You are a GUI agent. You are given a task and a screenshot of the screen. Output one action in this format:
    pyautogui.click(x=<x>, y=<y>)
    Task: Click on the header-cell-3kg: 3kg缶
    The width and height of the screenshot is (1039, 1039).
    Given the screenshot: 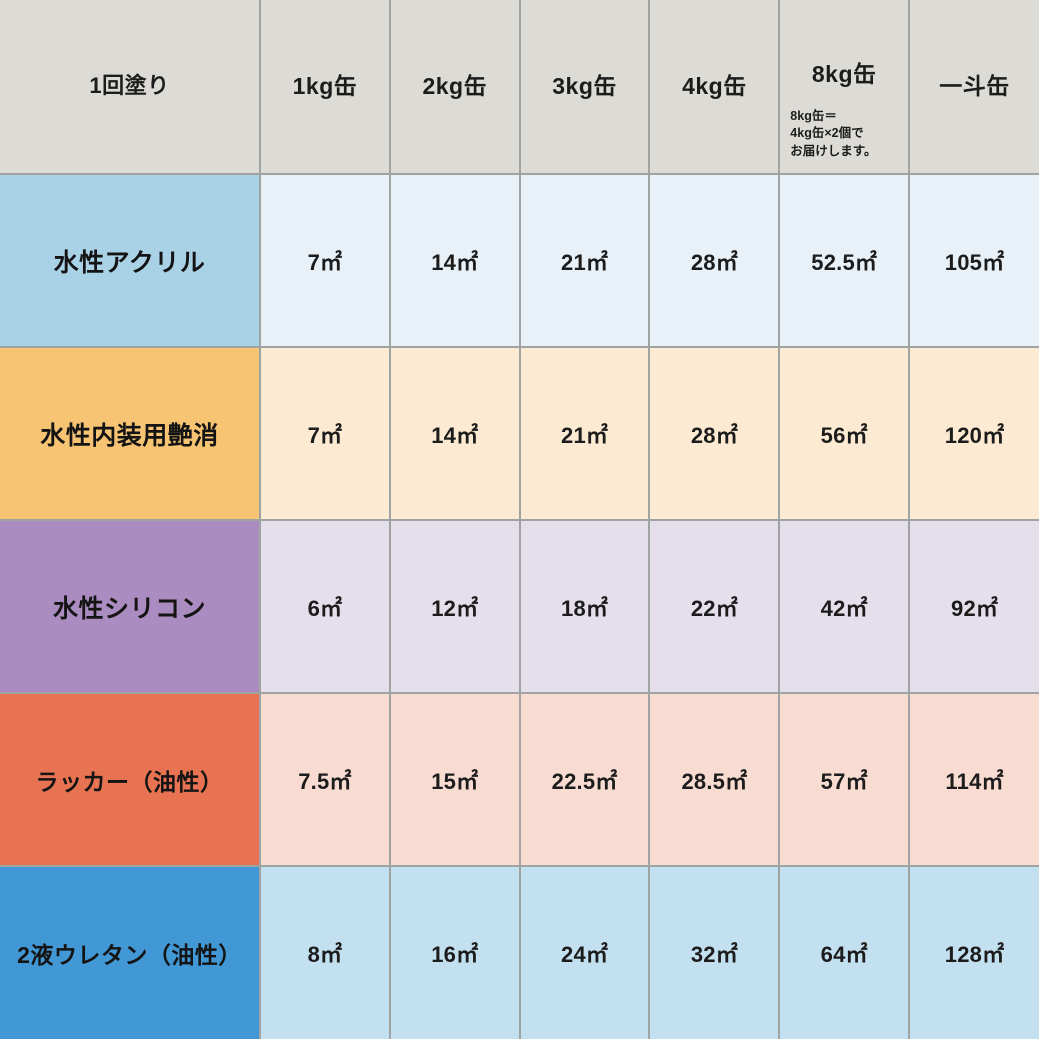 What is the action you would take?
    pyautogui.click(x=585, y=87)
    